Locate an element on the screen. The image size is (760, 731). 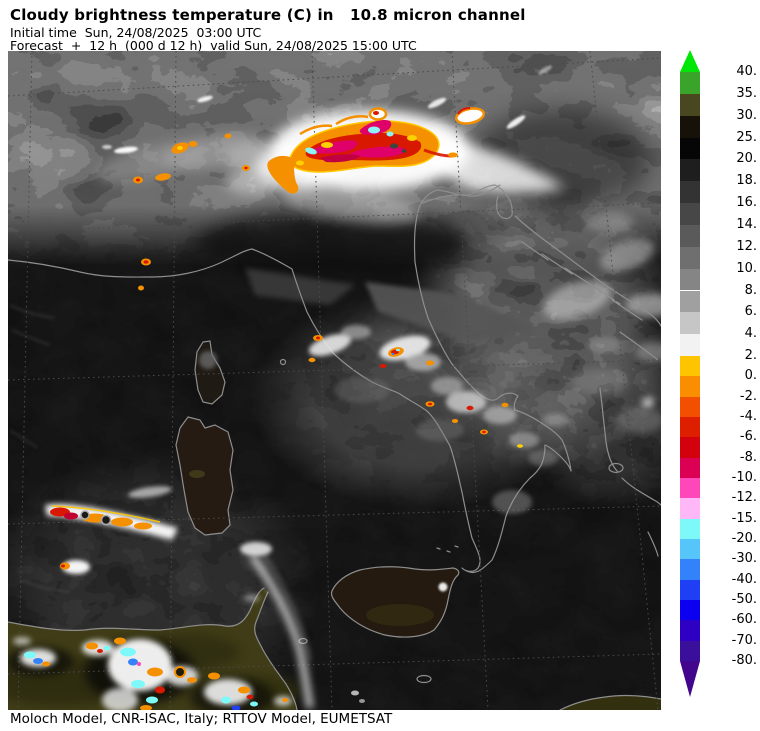
colorbar-tick-label: 10. is located at coordinates (746, 268).